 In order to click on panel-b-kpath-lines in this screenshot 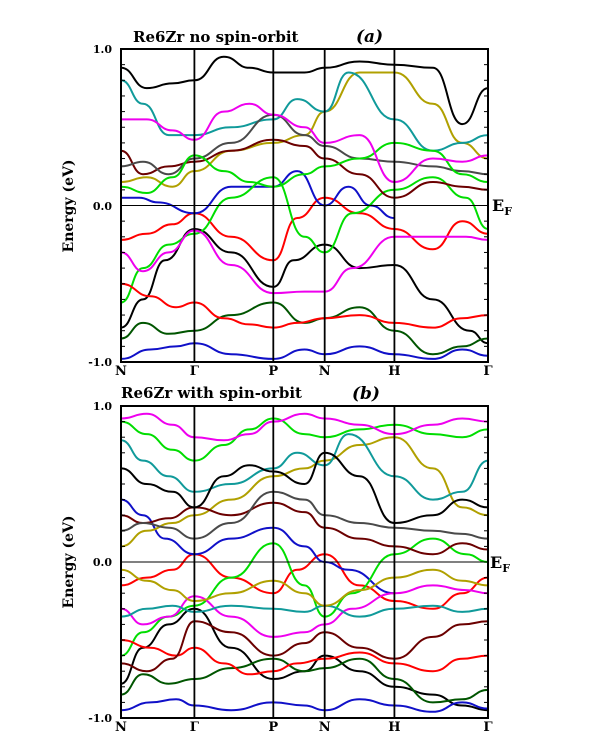, I will do `click(294, 562)`.